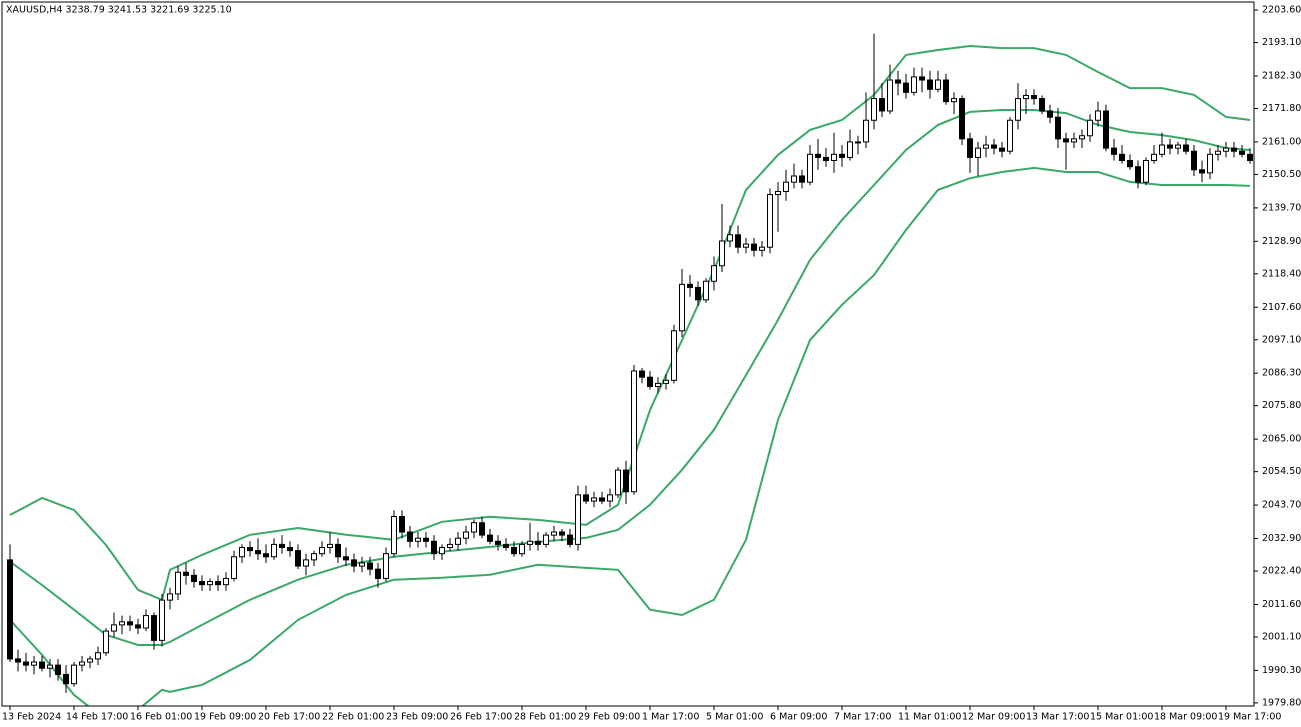  What do you see at coordinates (1281, 307) in the screenshot?
I see `y-tick-label: 2107.60` at bounding box center [1281, 307].